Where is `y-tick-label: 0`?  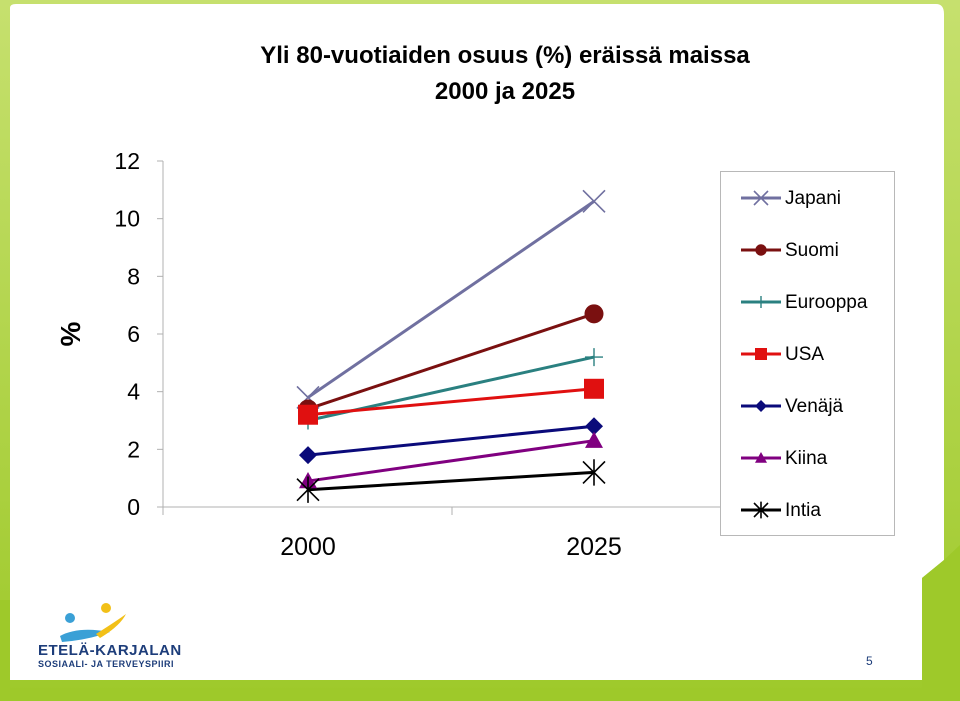
y-tick-label: 0 is located at coordinates (133, 507).